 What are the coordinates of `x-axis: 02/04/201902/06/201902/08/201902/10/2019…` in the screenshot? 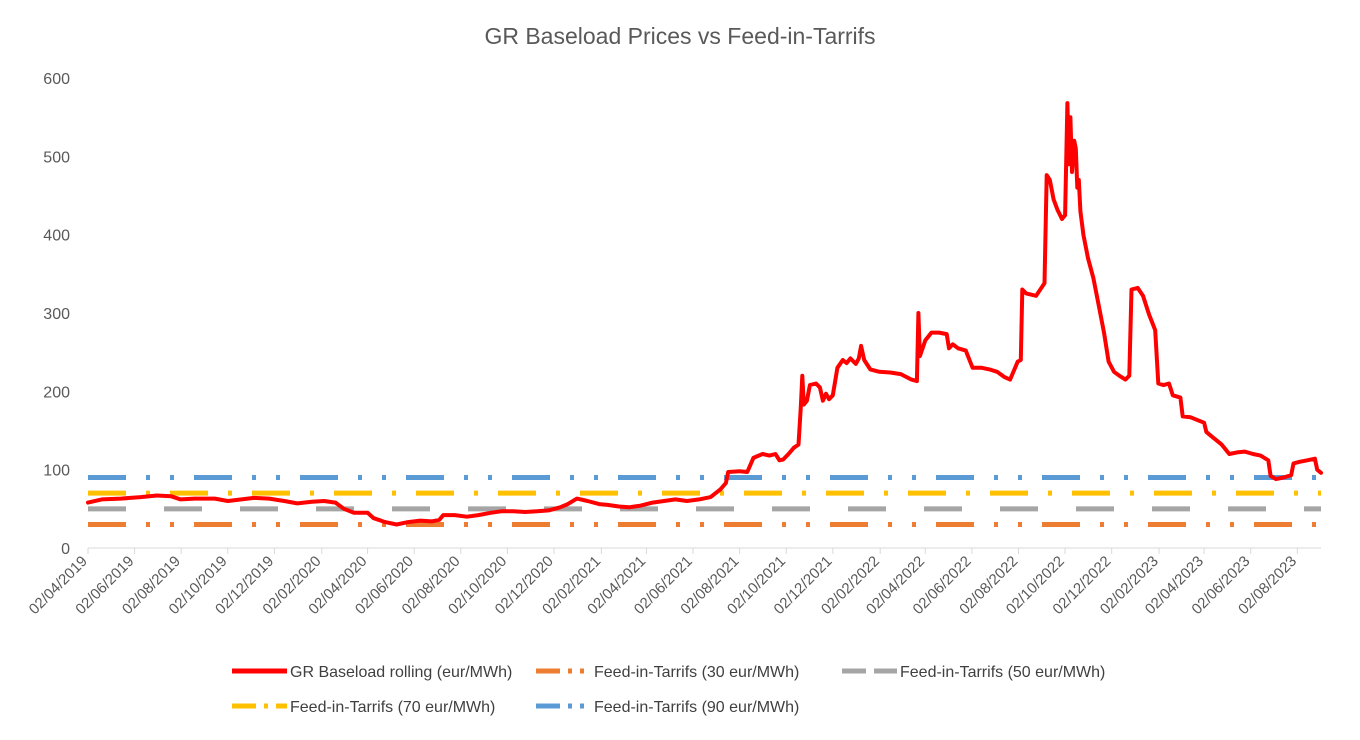 It's located at (673, 582).